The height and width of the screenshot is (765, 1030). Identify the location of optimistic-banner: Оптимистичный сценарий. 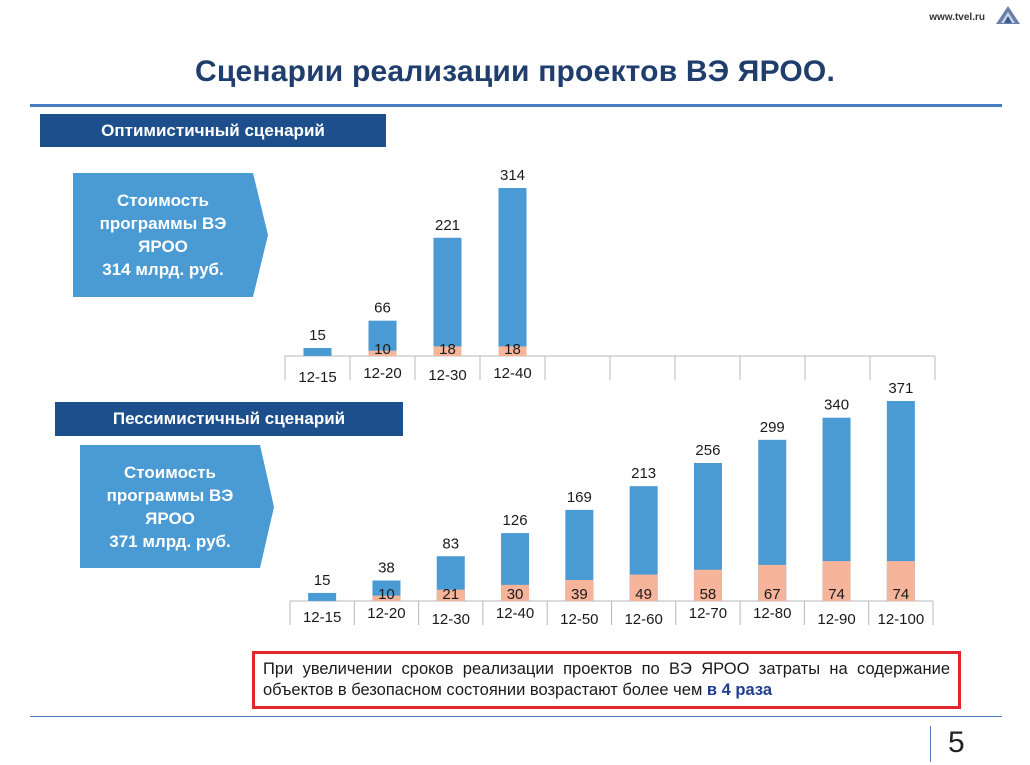
(213, 130).